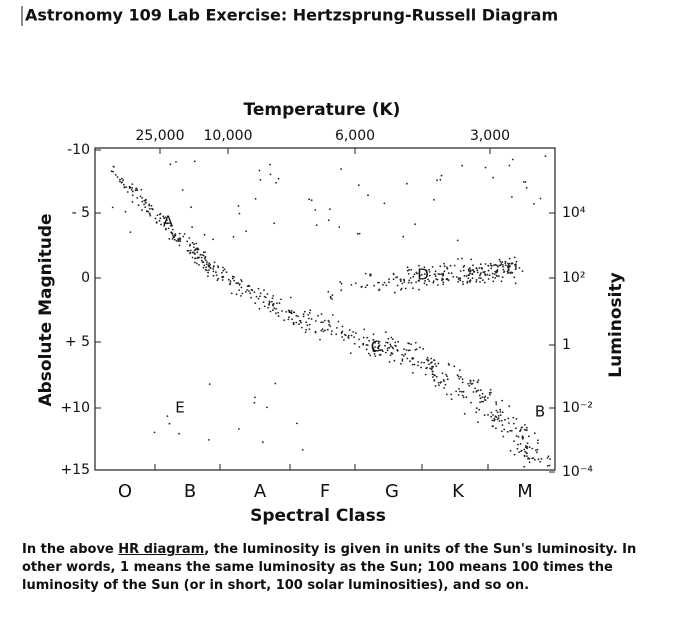 Image resolution: width=700 pixels, height=630 pixels. What do you see at coordinates (260, 491) in the screenshot?
I see `spectral-class-label: A` at bounding box center [260, 491].